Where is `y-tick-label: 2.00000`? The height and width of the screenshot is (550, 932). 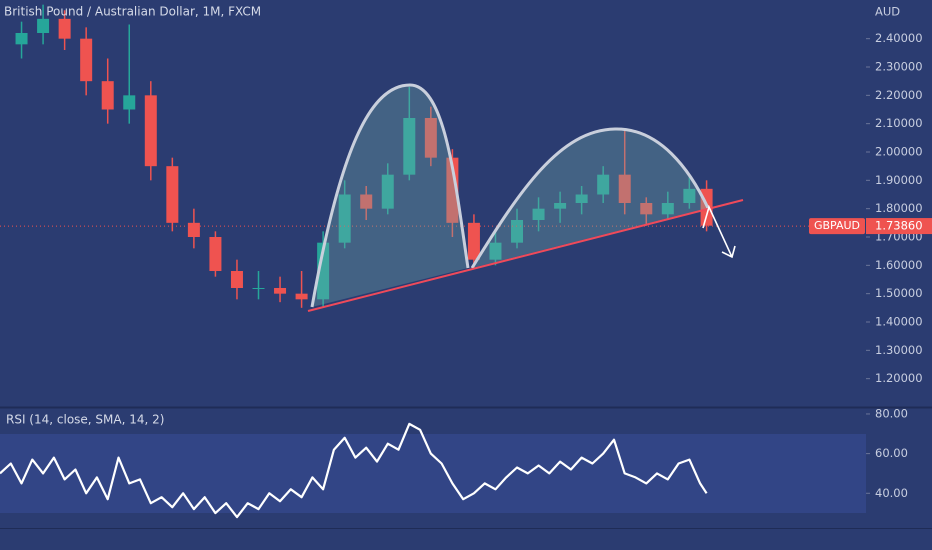 y-tick-label: 2.00000 is located at coordinates (899, 152).